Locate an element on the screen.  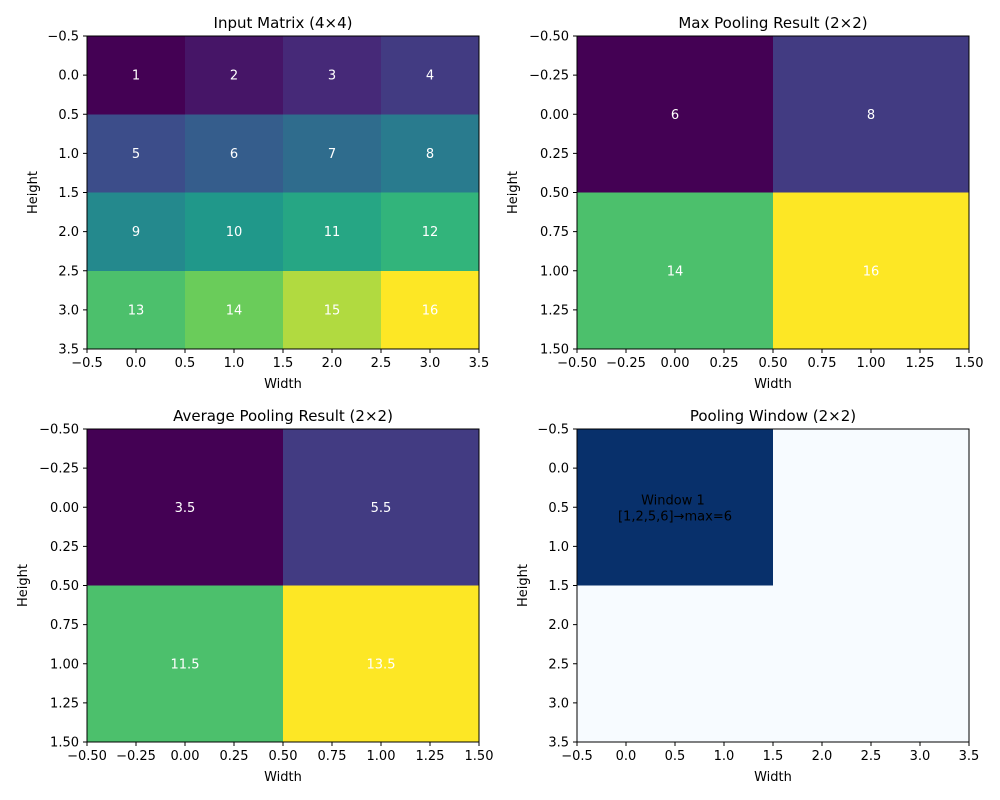
cell-value-label: 16 is located at coordinates (871, 271).